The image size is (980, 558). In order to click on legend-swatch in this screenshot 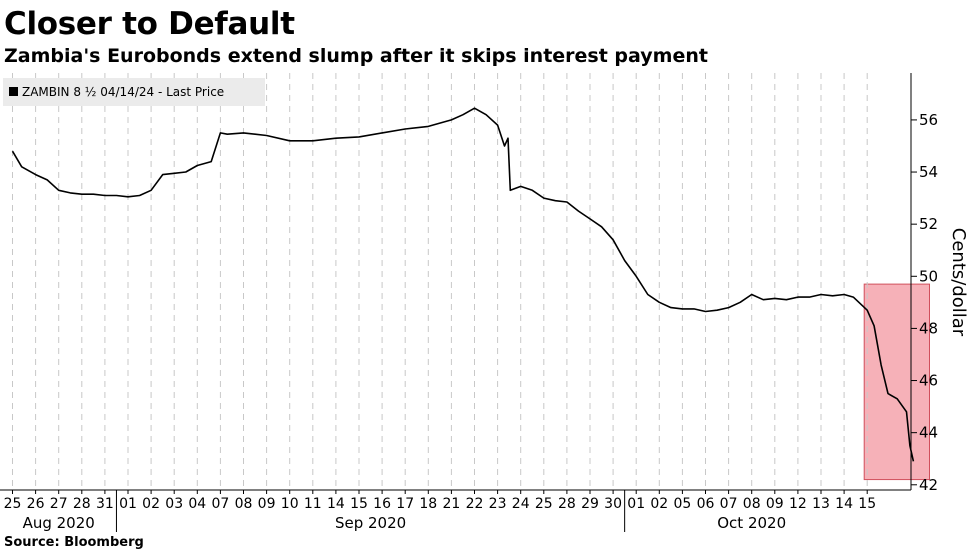, I will do `click(13, 91)`.